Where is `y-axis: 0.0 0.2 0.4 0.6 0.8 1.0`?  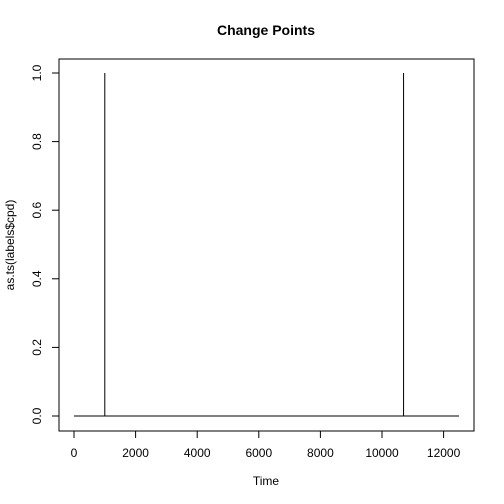 y-axis: 0.0 0.2 0.4 0.6 0.8 1.0 is located at coordinates (45, 244).